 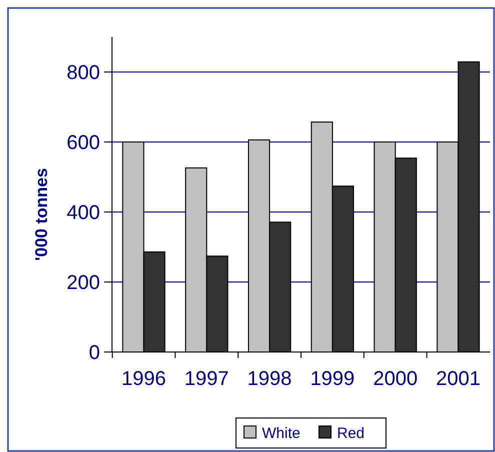 I want to click on x-tick-label: 1998, so click(x=269, y=379).